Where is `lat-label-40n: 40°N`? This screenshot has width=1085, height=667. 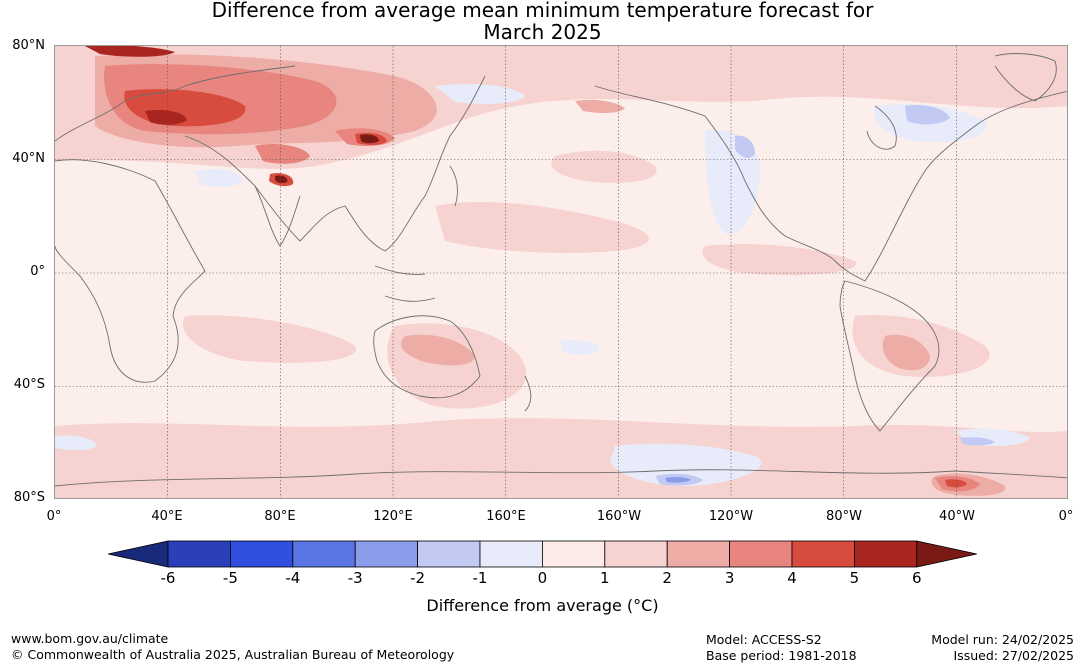
lat-label-40n: 40°N is located at coordinates (28, 158).